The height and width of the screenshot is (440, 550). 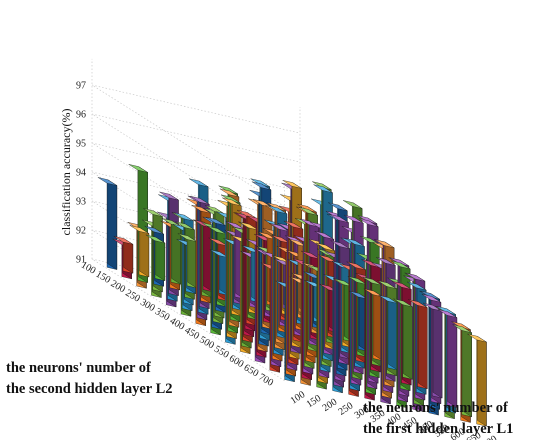 What do you see at coordinates (346, 408) in the screenshot?
I see `x-tick-250: 250` at bounding box center [346, 408].